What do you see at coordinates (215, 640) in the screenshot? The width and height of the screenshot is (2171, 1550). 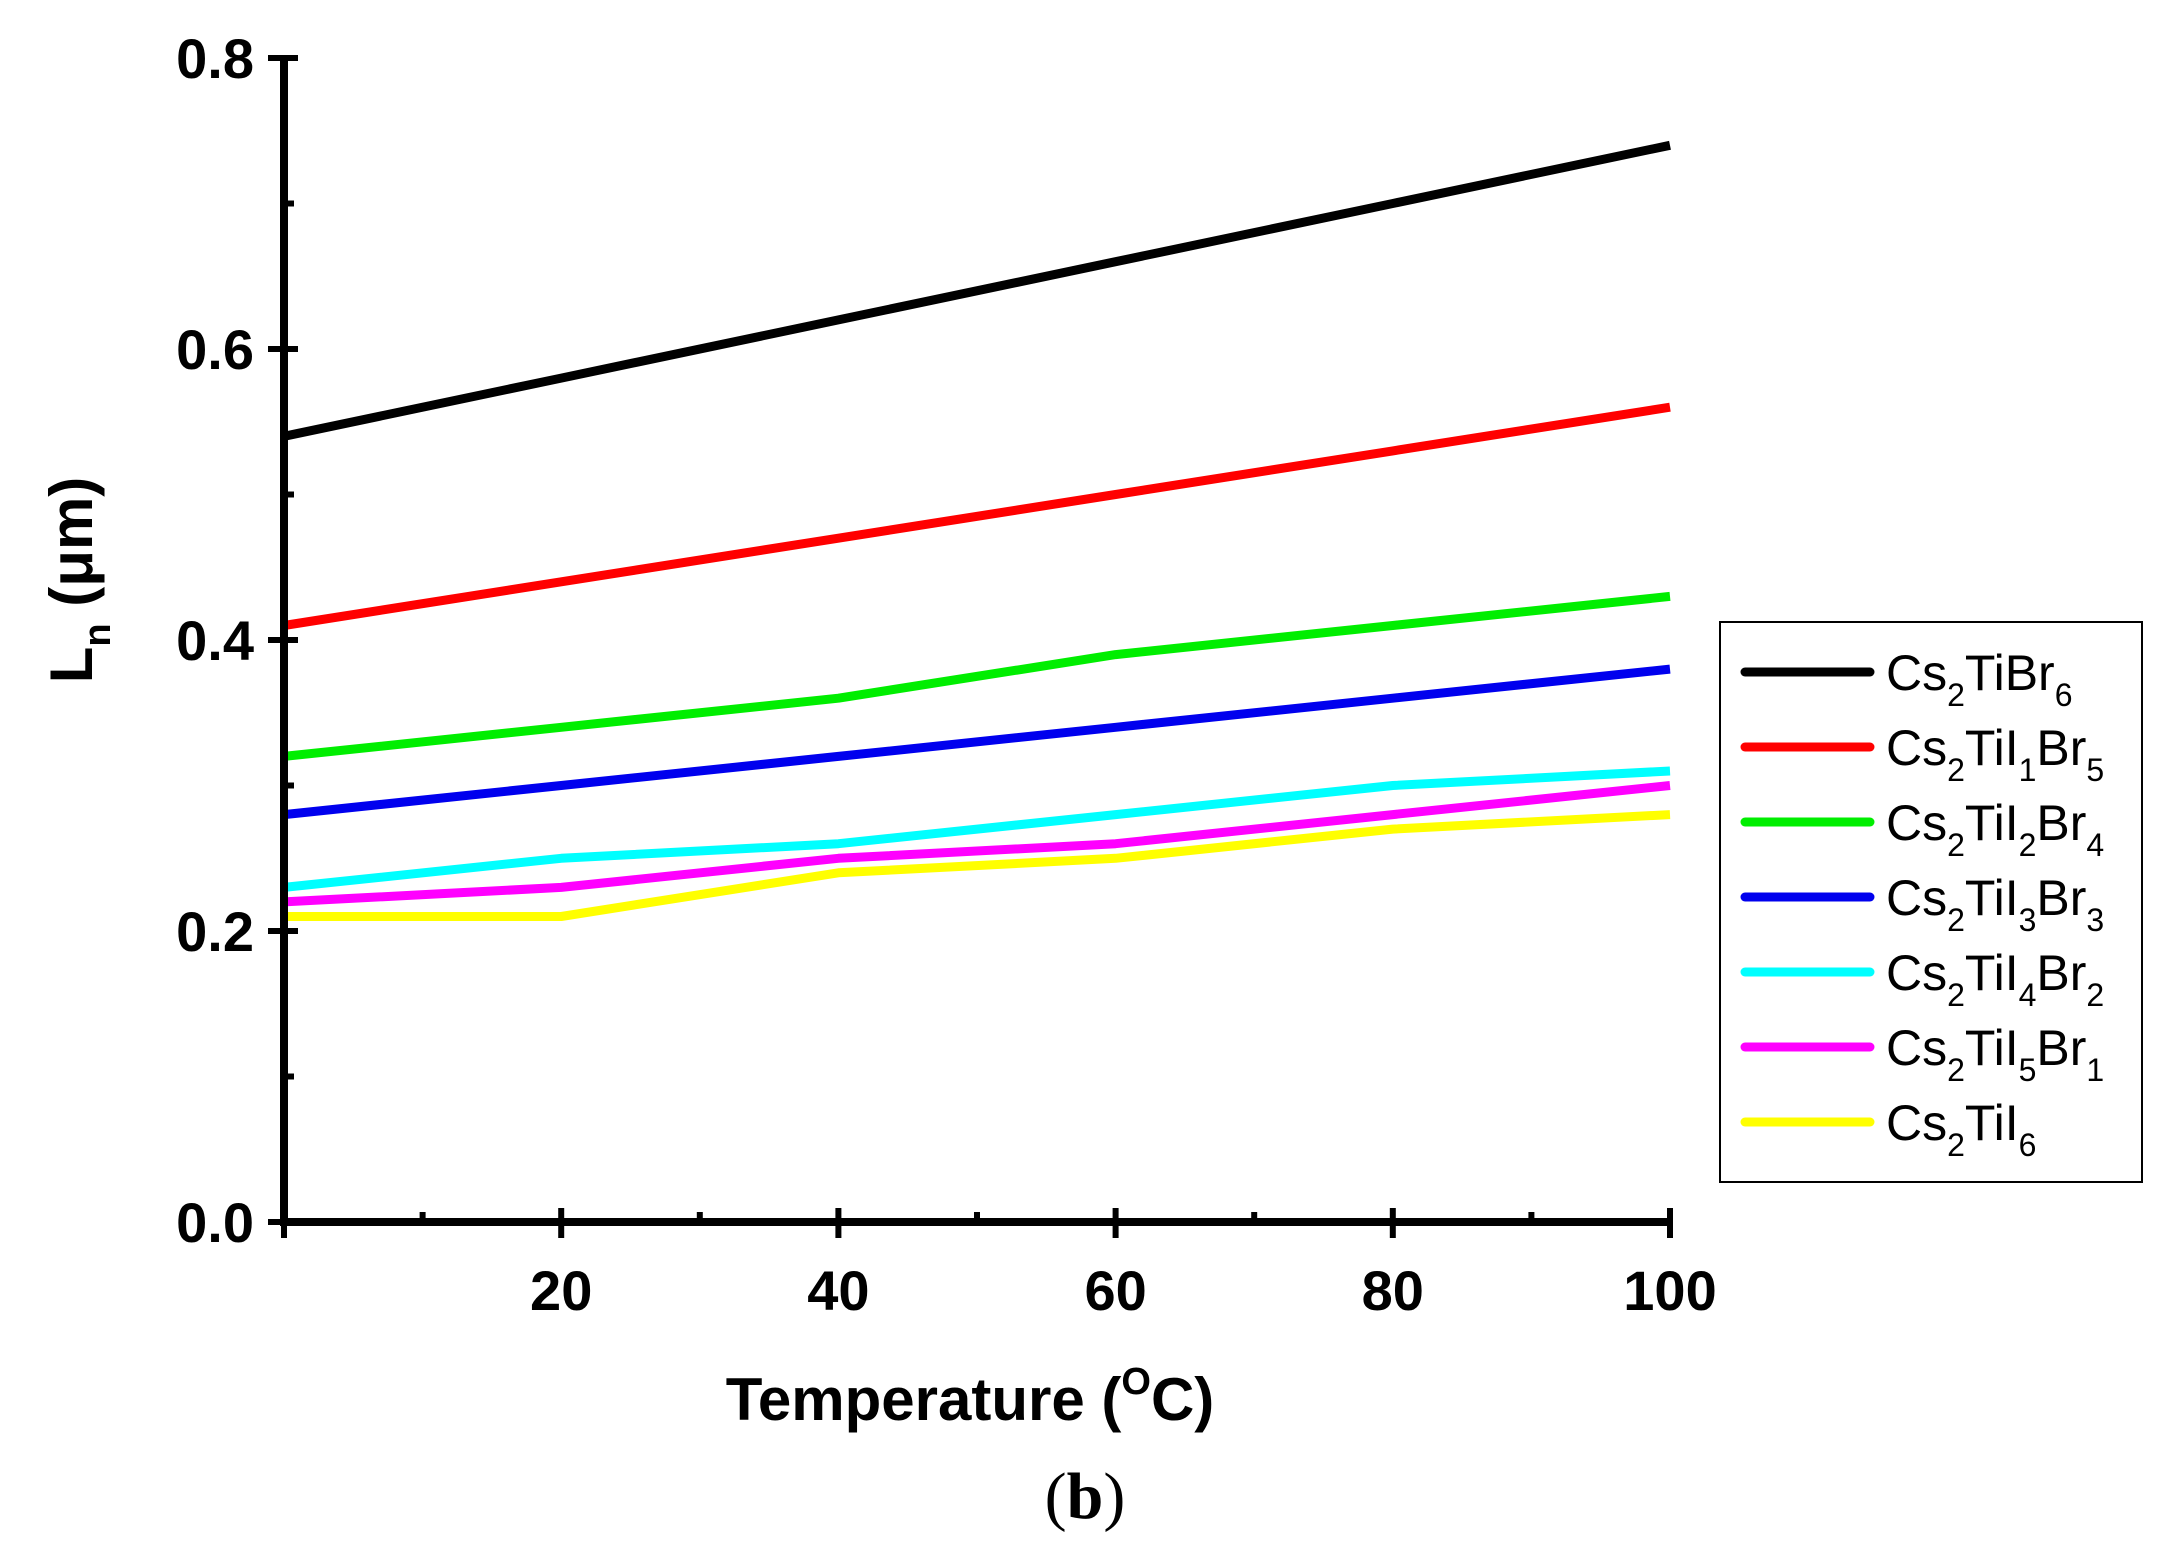 I see `y-tick-label: 0.4` at bounding box center [215, 640].